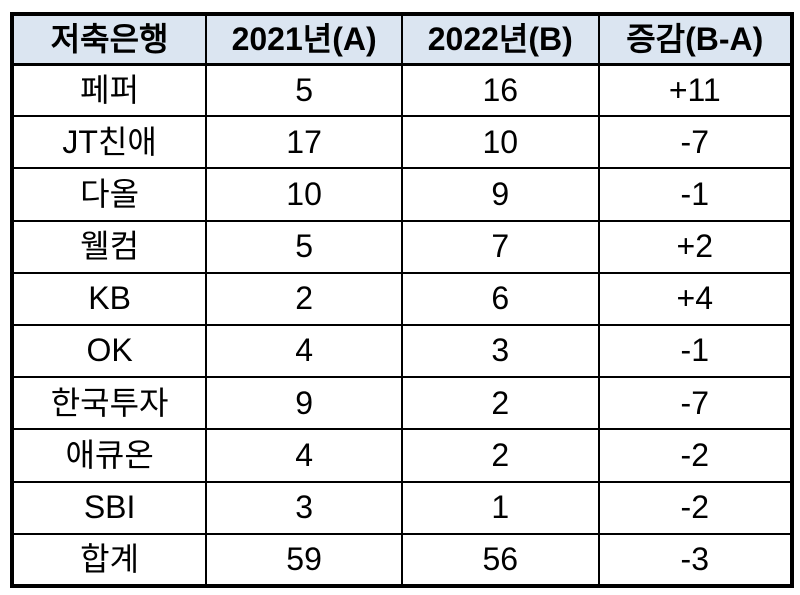 This screenshot has width=800, height=595. I want to click on table-row: OK 4 3 -1, so click(402, 351).